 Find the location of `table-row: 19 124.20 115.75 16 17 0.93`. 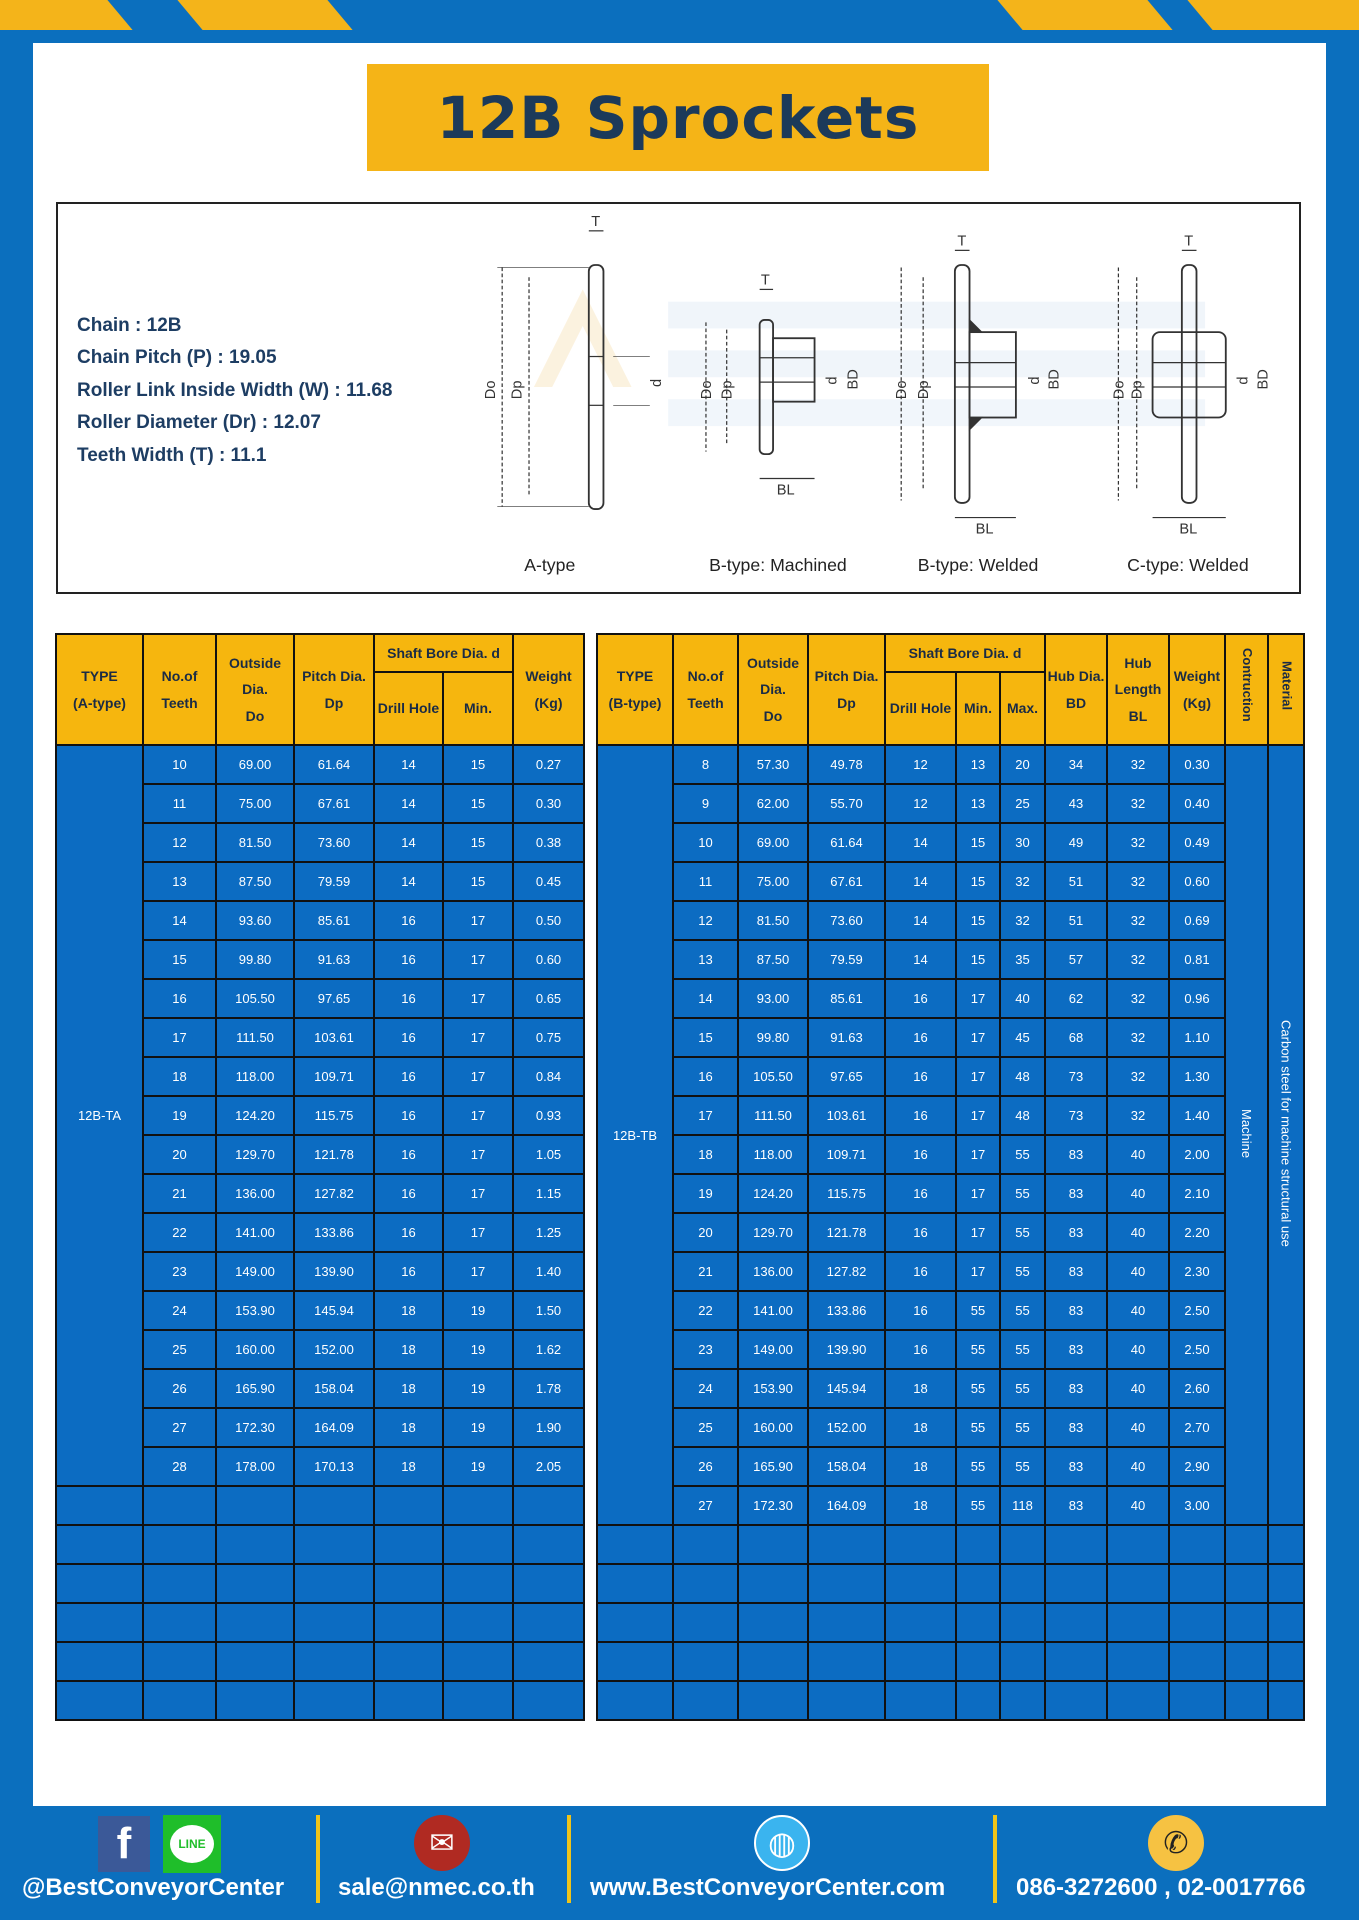

table-row: 19 124.20 115.75 16 17 0.93 is located at coordinates (321, 1115).